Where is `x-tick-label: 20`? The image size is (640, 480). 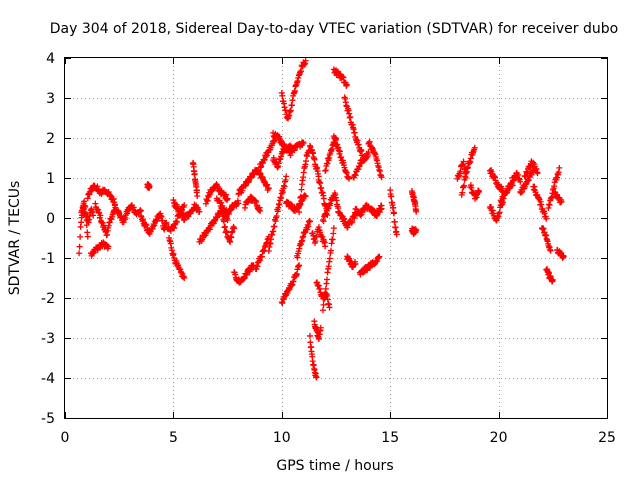 x-tick-label: 20 is located at coordinates (499, 438).